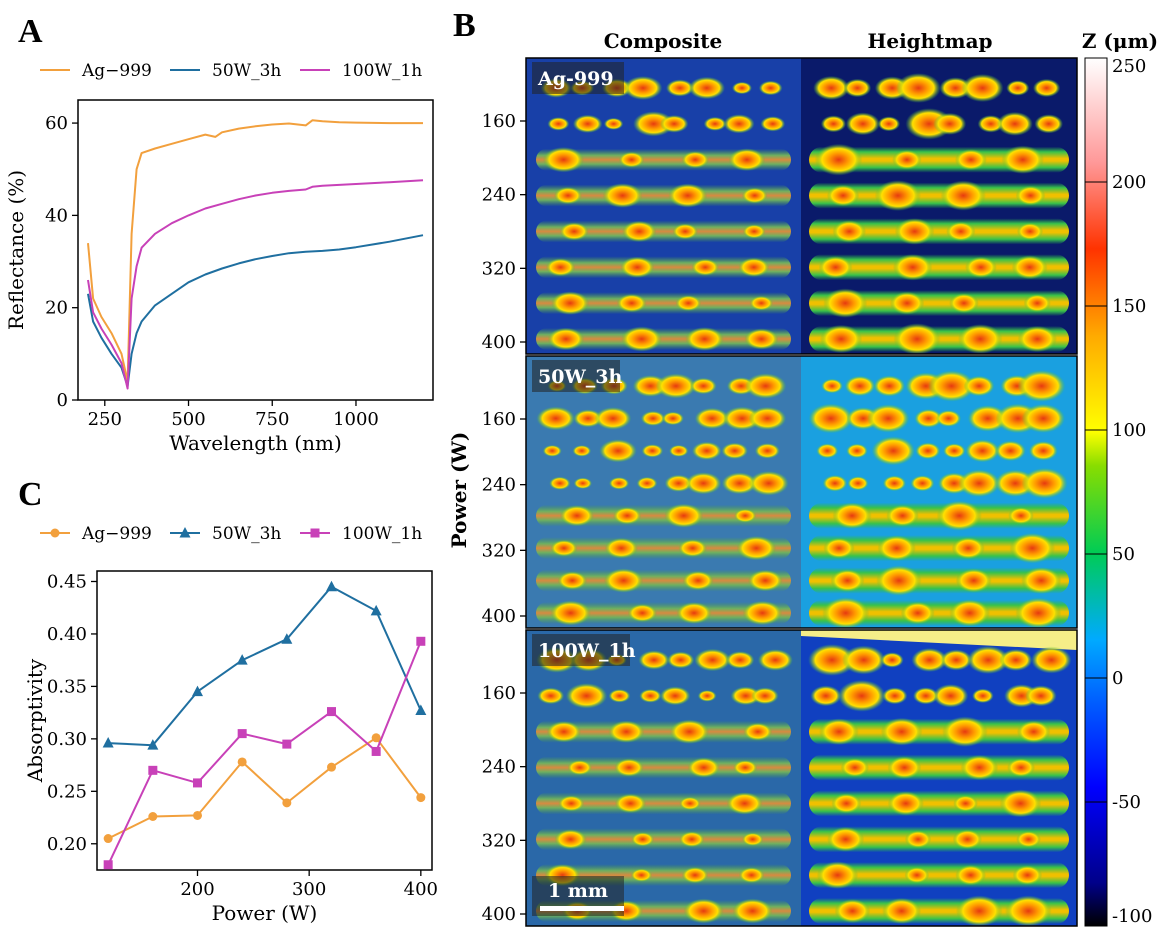 This screenshot has width=1164, height=932. Describe the element at coordinates (499, 485) in the screenshot. I see `y-tick-label: 240` at that location.